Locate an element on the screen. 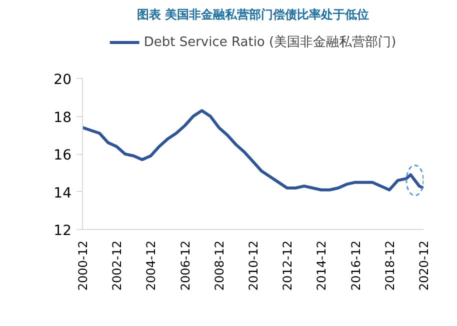 This screenshot has width=457, height=326. x-tick-label: 2010-12 is located at coordinates (253, 265).